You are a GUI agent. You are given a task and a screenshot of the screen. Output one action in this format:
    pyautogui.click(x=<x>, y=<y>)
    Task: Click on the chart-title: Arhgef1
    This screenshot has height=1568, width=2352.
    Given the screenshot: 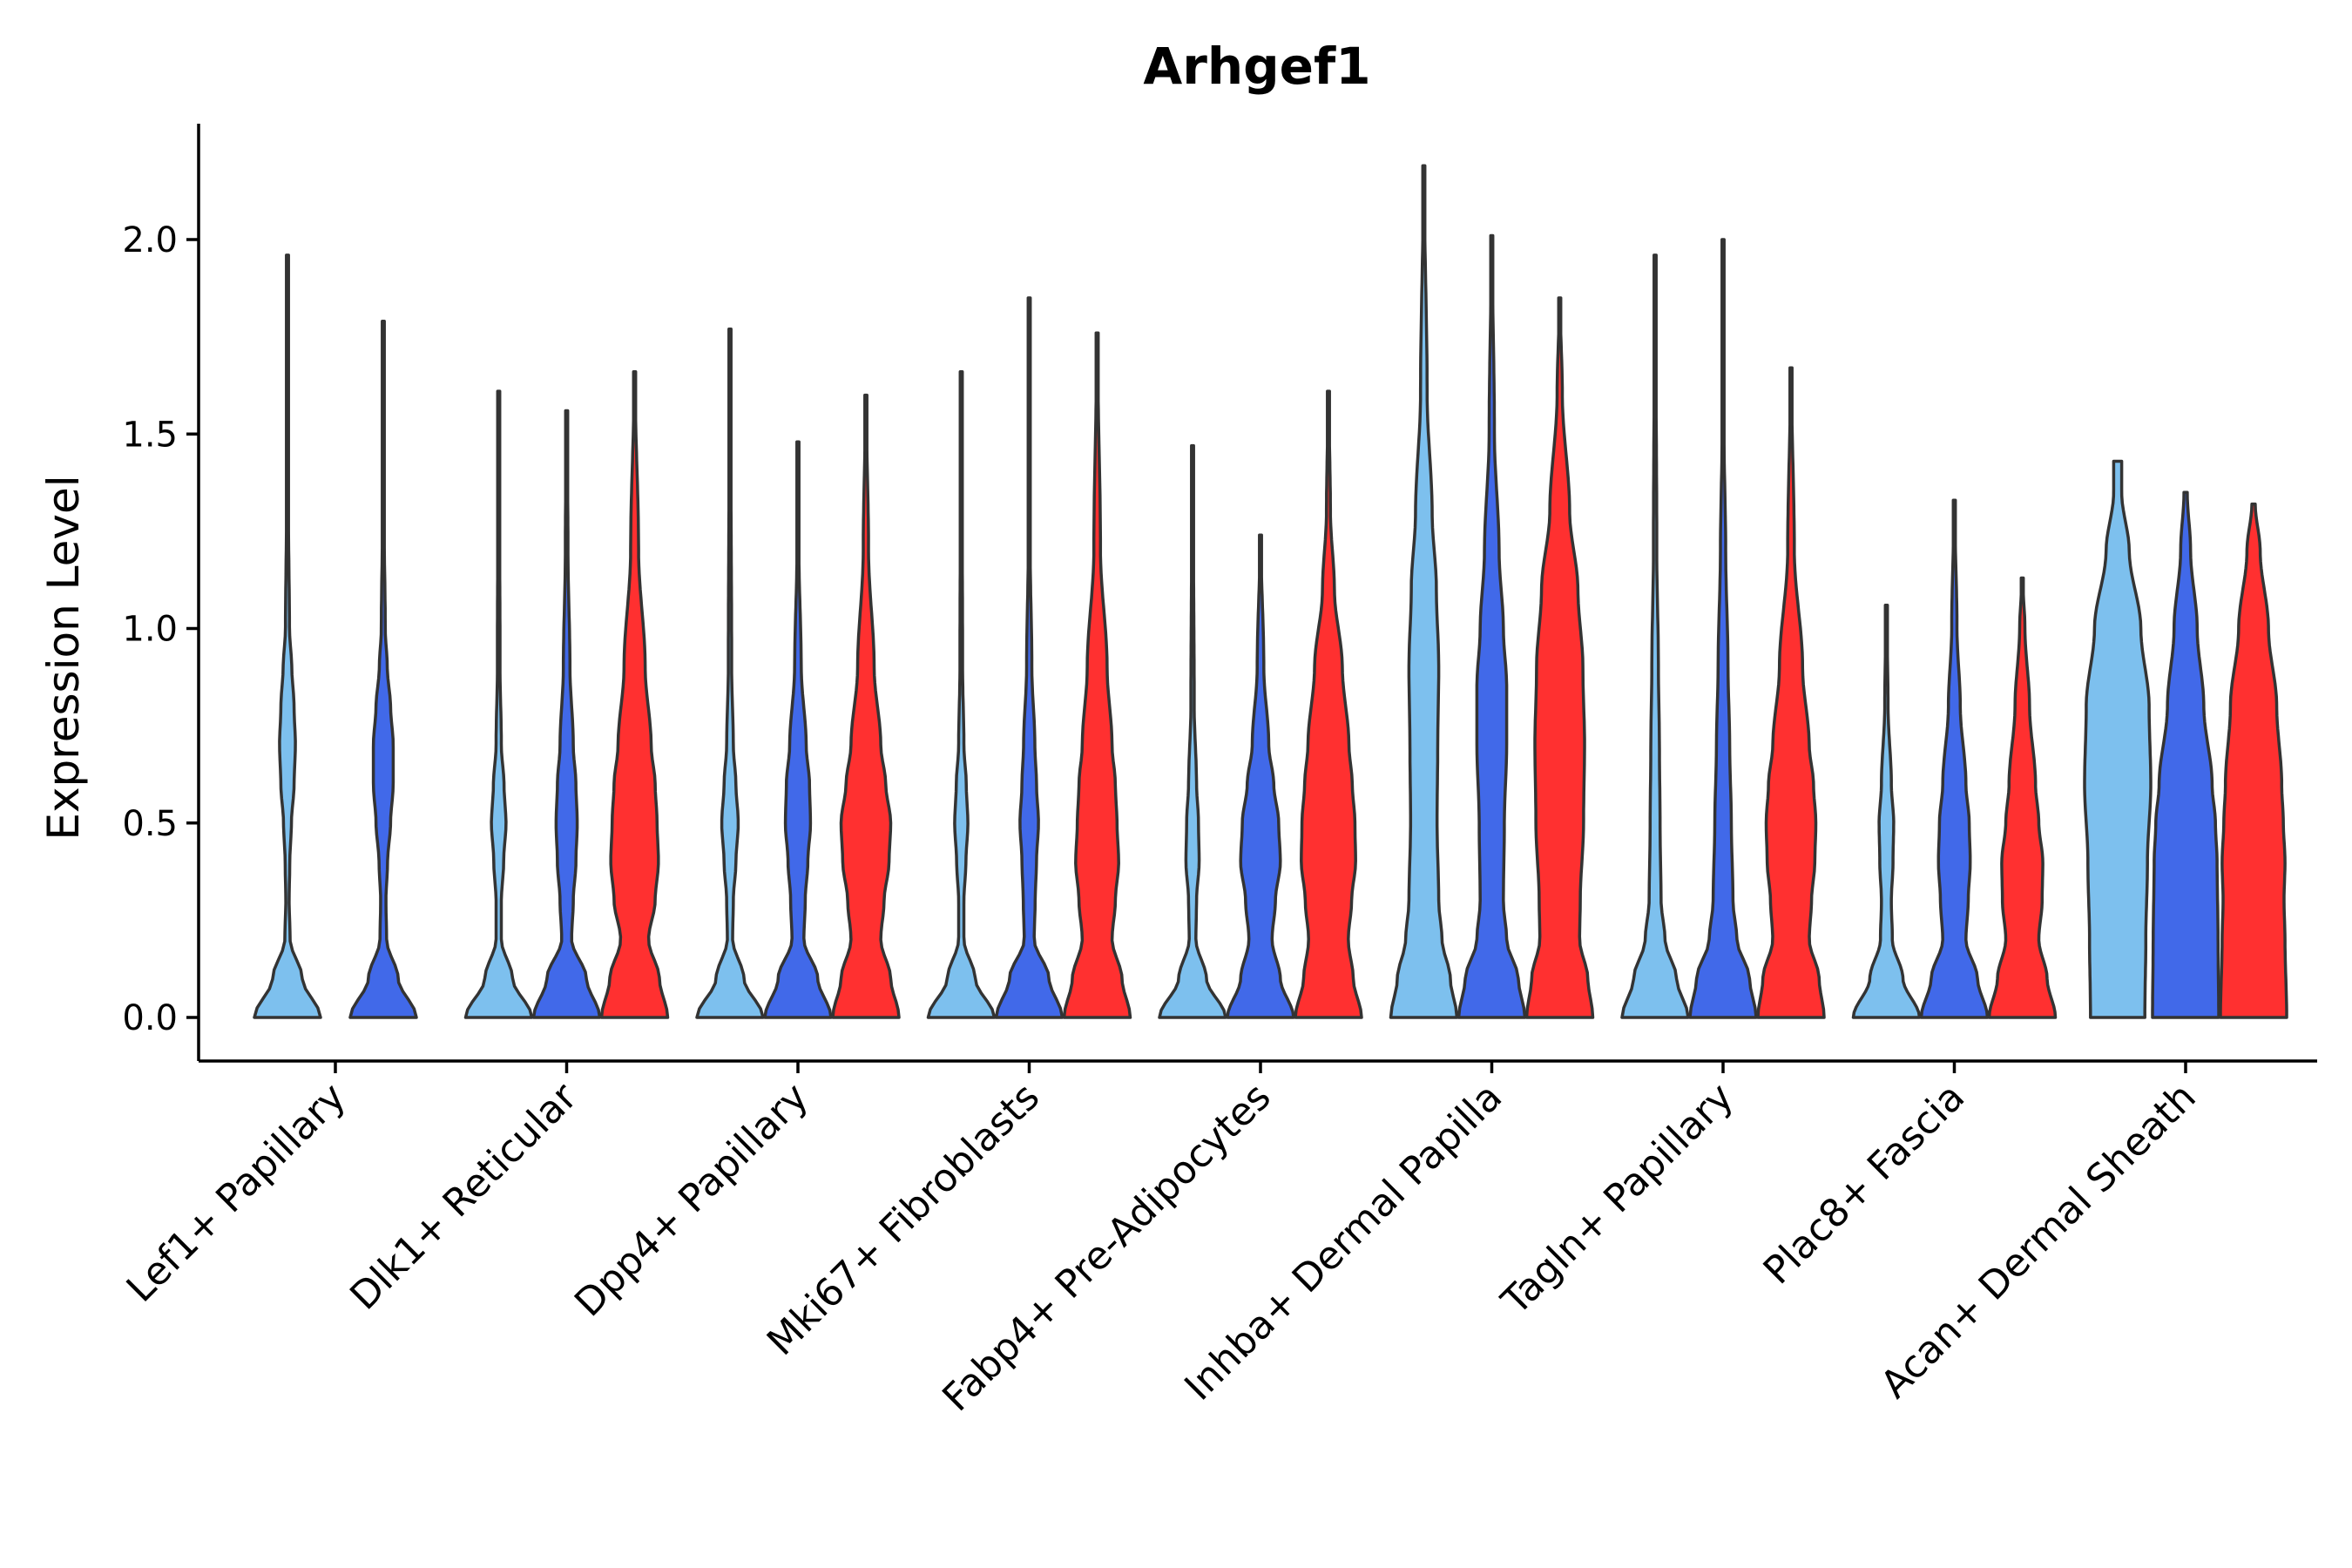 What is the action you would take?
    pyautogui.click(x=1256, y=66)
    